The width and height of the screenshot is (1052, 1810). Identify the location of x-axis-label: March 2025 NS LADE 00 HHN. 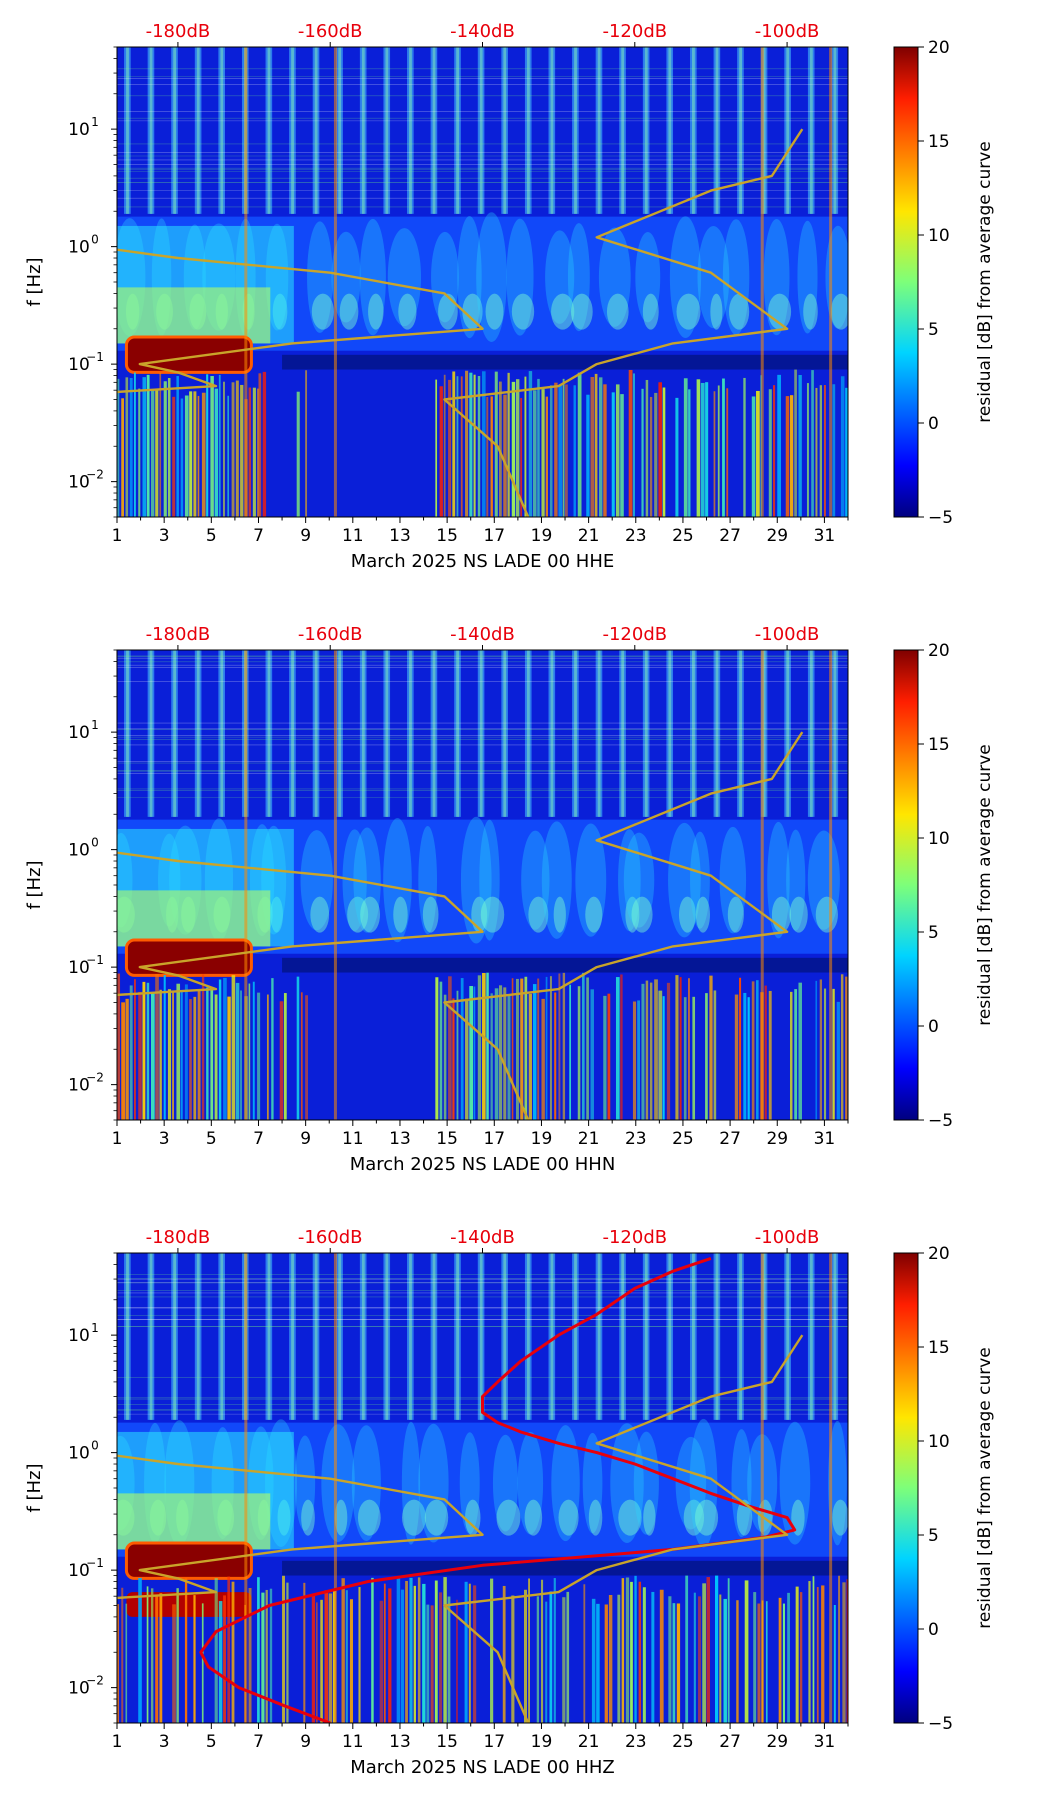
(483, 1164).